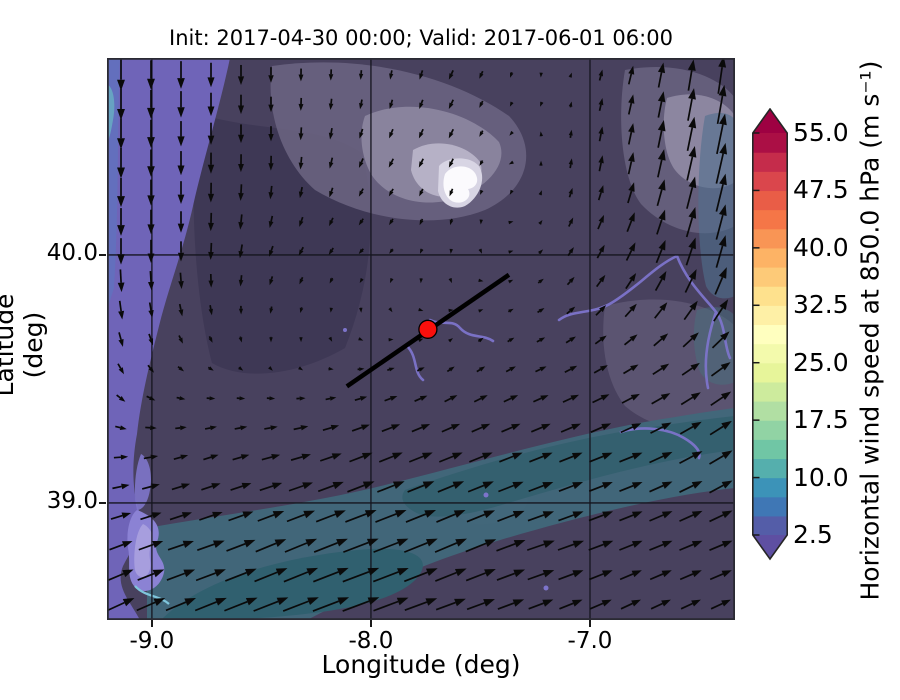  What do you see at coordinates (102, 254) in the screenshot?
I see `y-tick-mark` at bounding box center [102, 254].